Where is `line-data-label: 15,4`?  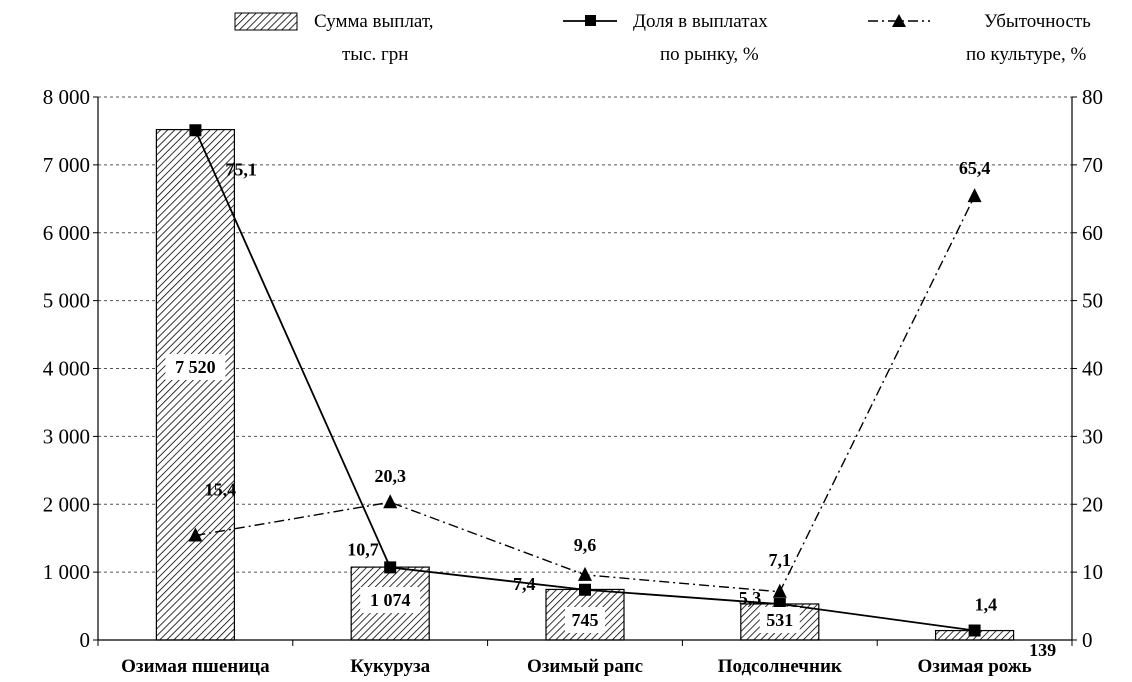 line-data-label: 15,4 is located at coordinates (221, 489).